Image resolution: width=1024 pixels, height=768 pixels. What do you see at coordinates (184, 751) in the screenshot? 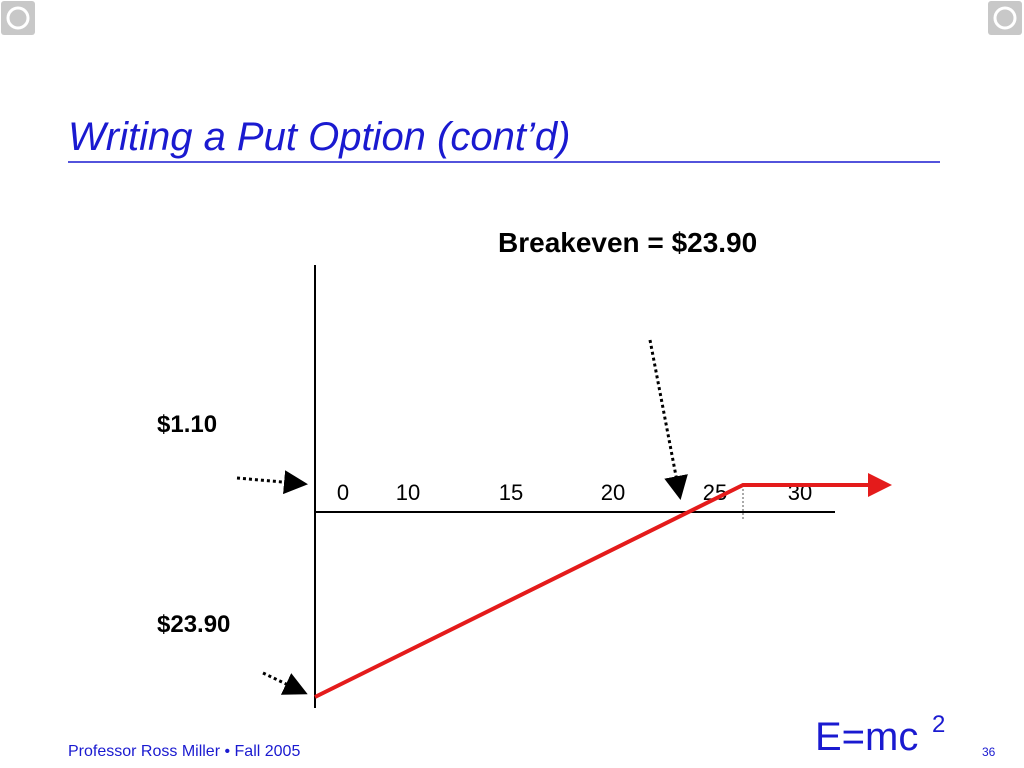
I see `footer-credit: Professor Ross Miller • Fall 2005` at bounding box center [184, 751].